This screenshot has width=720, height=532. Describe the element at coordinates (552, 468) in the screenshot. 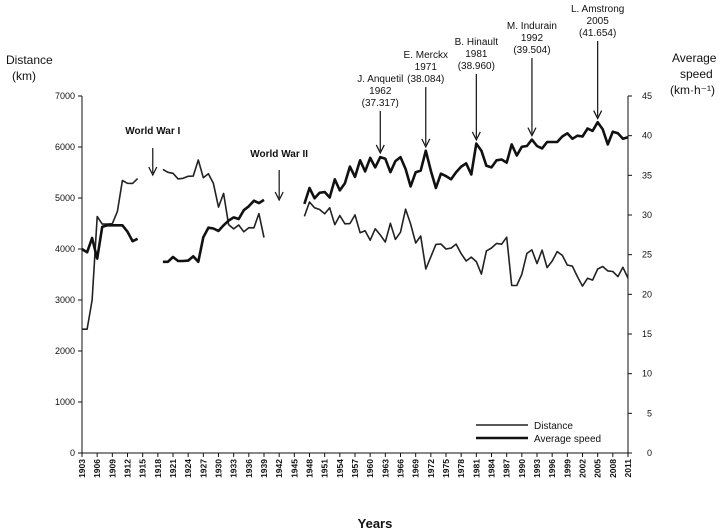

I see `x-tick-label: 1996` at that location.